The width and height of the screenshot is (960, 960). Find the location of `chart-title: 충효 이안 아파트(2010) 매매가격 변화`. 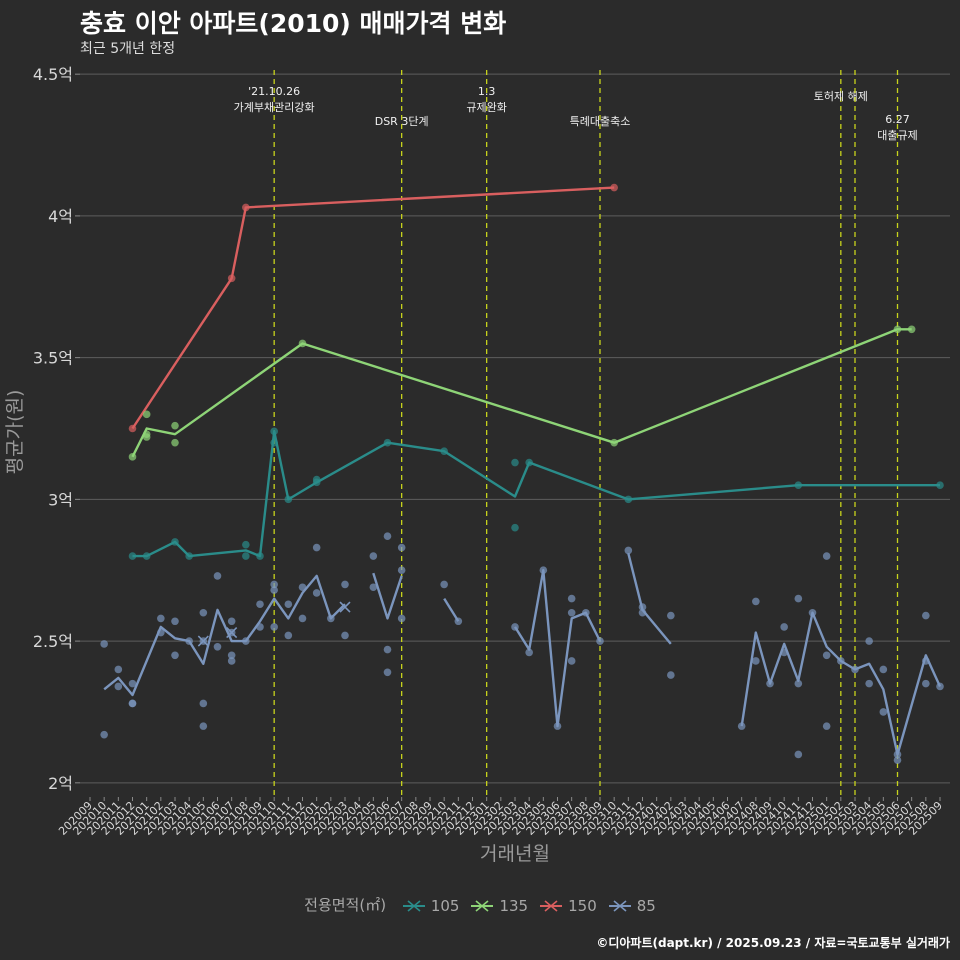

chart-title: 충효 이안 아파트(2010) 매매가격 변화 is located at coordinates (293, 23).